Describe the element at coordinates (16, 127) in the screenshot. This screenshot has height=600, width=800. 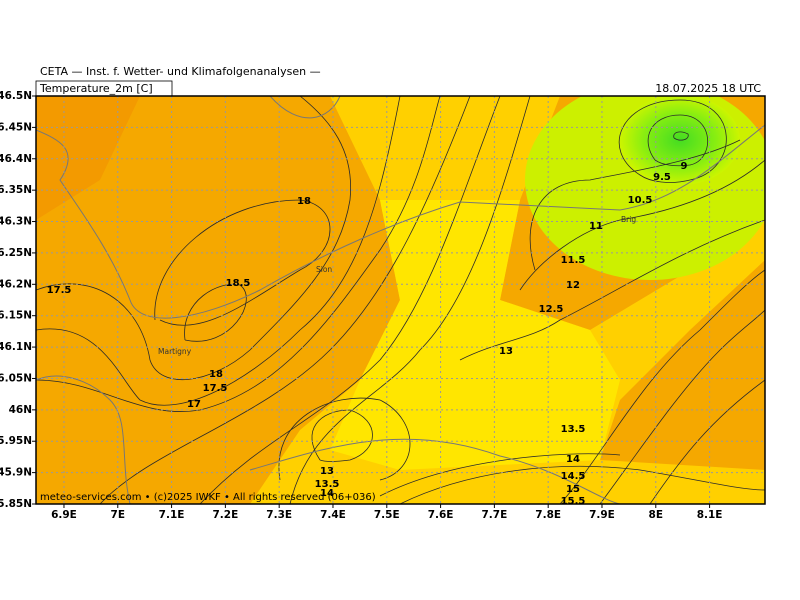
I see `lat-tick-label: 46.45N` at that location.